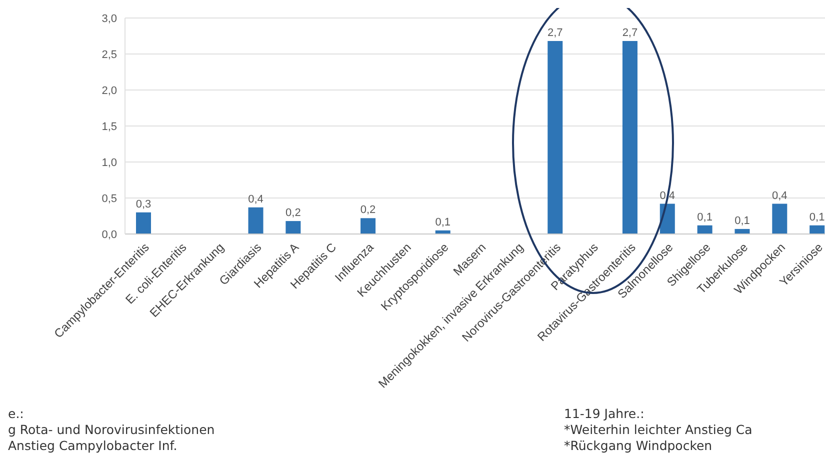 Image resolution: width=825 pixels, height=461 pixels. I want to click on y-tick-label: 3,0, so click(109, 18).